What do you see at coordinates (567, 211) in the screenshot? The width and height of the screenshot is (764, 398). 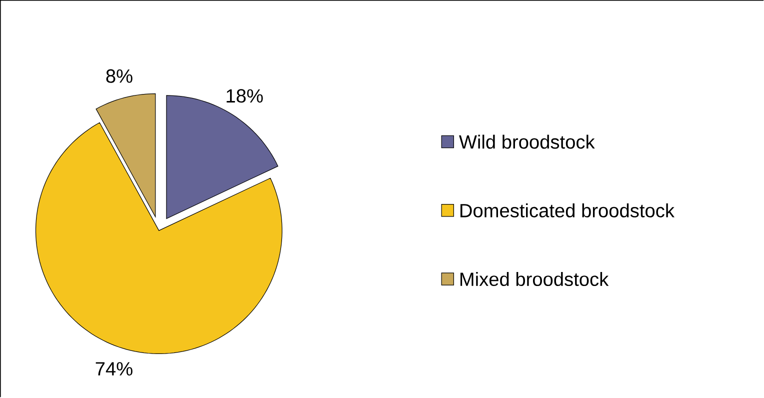 I see `legend-label: Domesticated broodstock` at bounding box center [567, 211].